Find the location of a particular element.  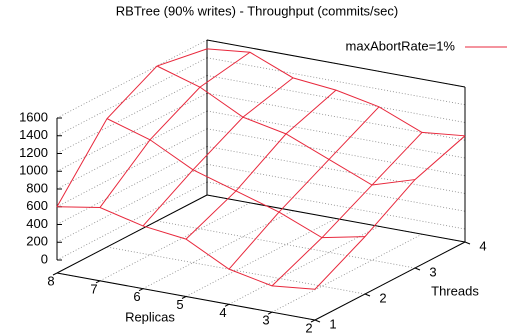

x-tick-label: 7 is located at coordinates (93, 288).